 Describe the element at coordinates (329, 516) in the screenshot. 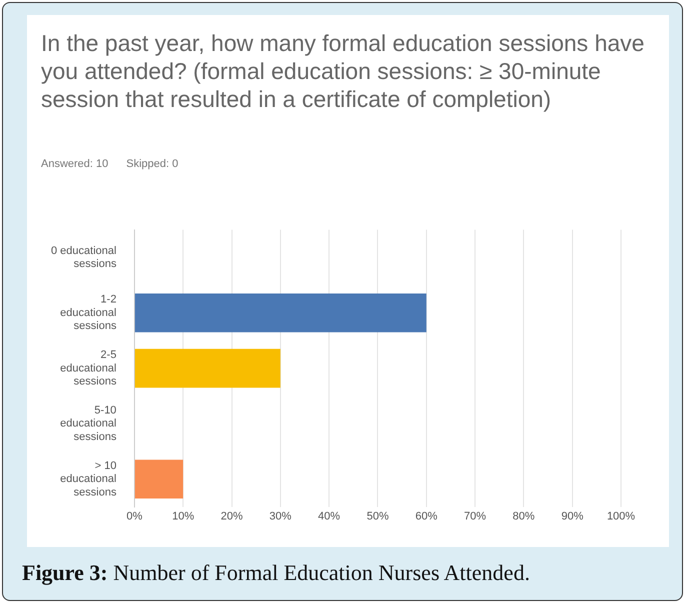

I see `x-tick-label: 40%` at that location.